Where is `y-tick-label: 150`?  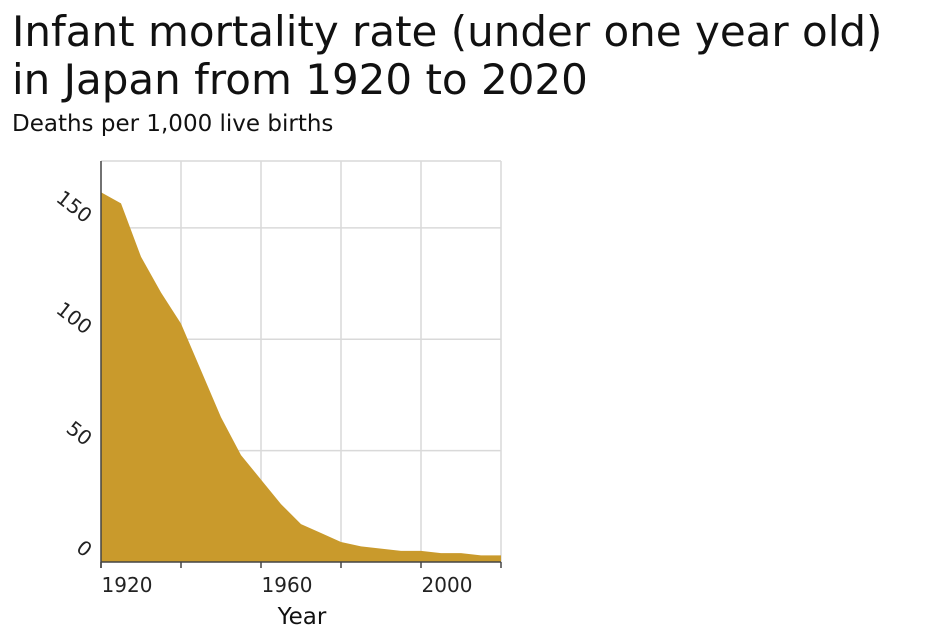 y-tick-label: 150 is located at coordinates (74, 206).